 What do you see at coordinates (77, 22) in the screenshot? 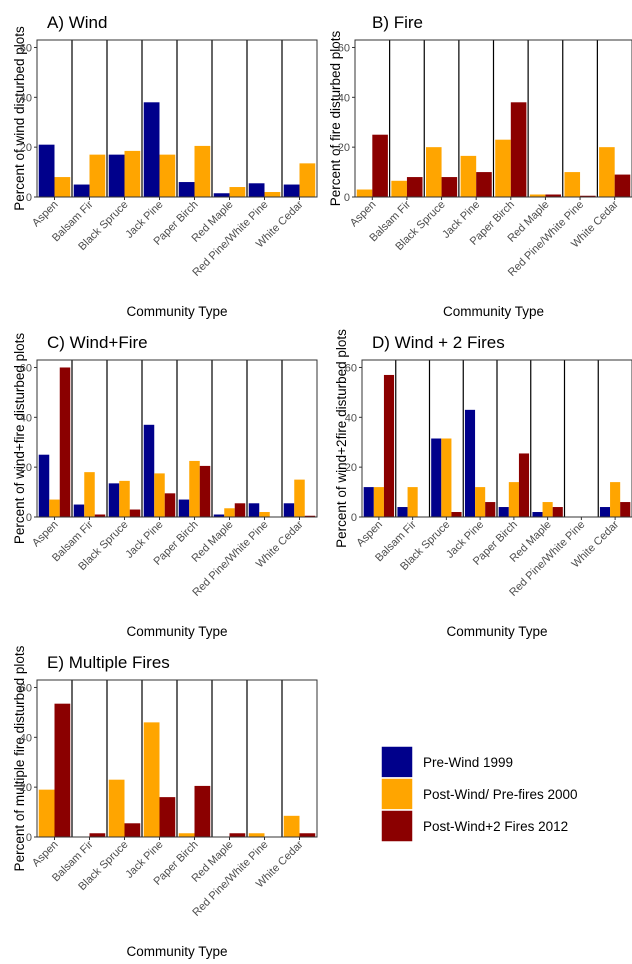
I see `panel-title: A) Wind` at bounding box center [77, 22].